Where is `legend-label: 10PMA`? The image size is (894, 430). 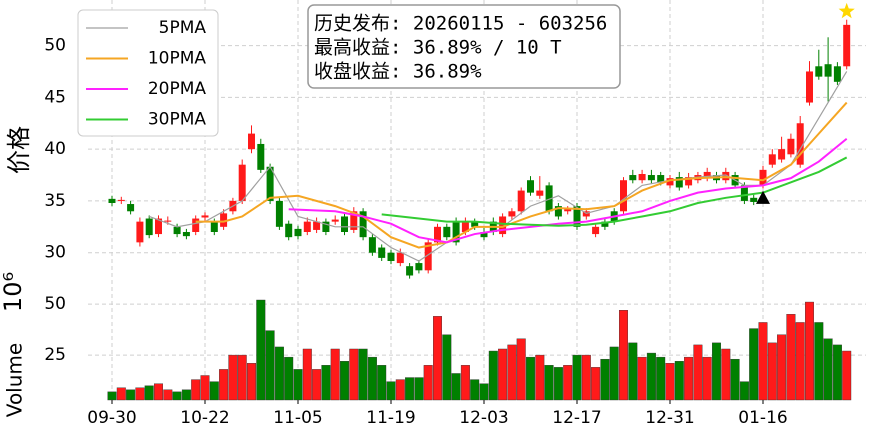 legend-label: 10PMA is located at coordinates (177, 59).